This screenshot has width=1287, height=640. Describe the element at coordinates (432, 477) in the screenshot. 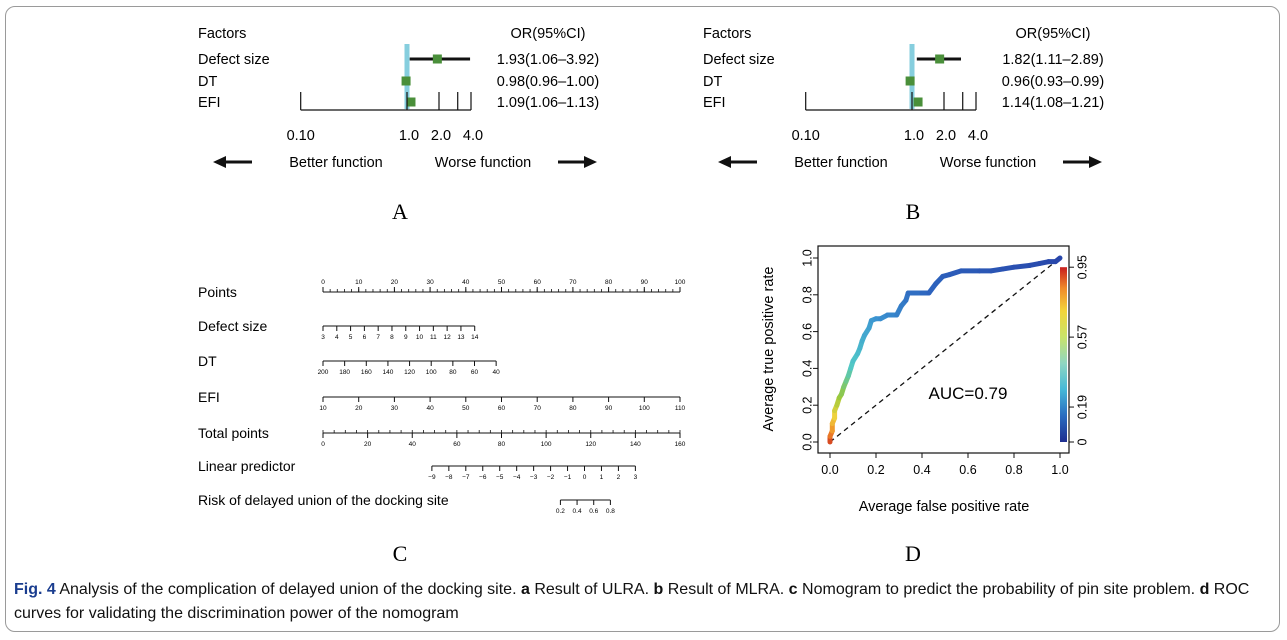

I see `nomogram-tick-label: −9` at that location.